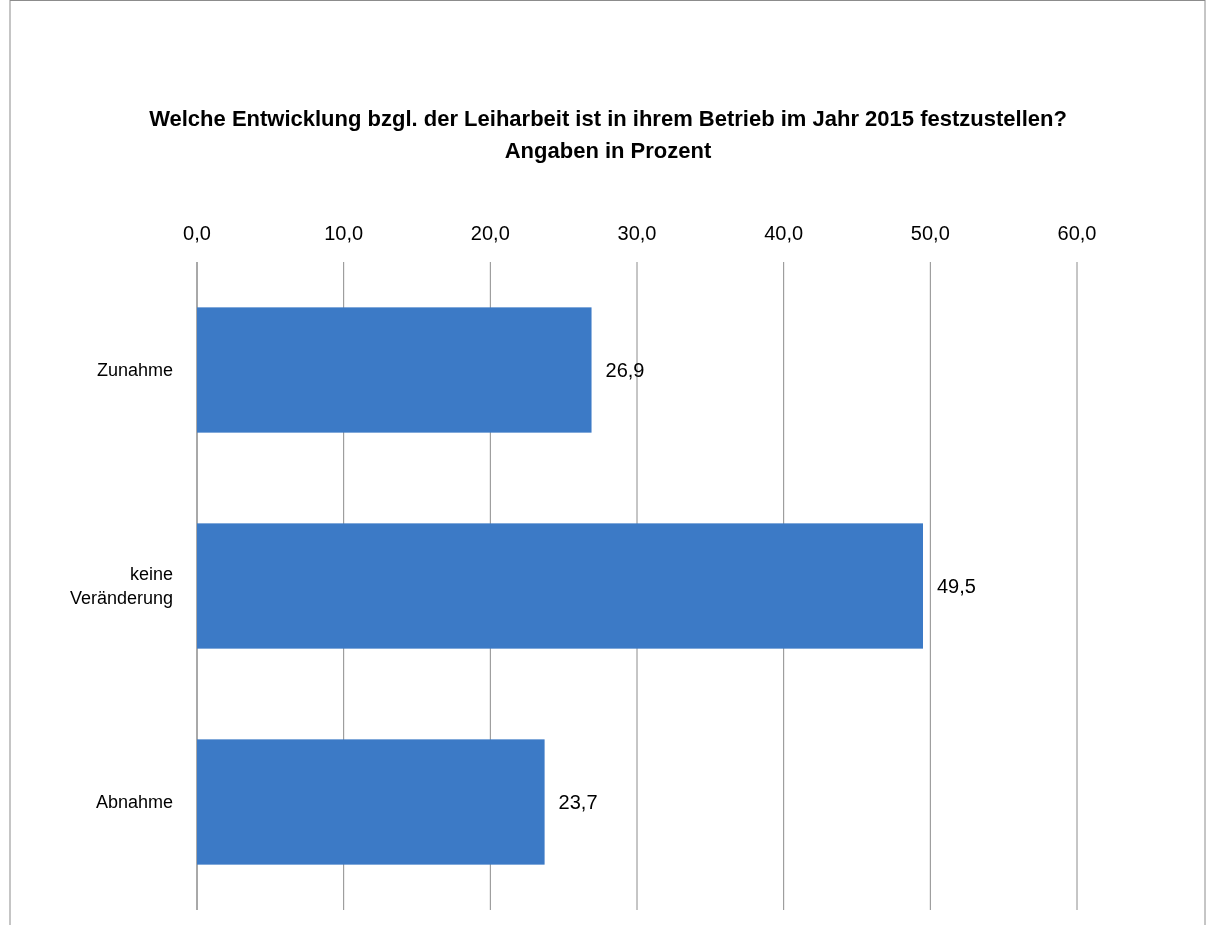 This screenshot has width=1217, height=925. Describe the element at coordinates (134, 370) in the screenshot. I see `y-tick-label: Zunahme` at that location.